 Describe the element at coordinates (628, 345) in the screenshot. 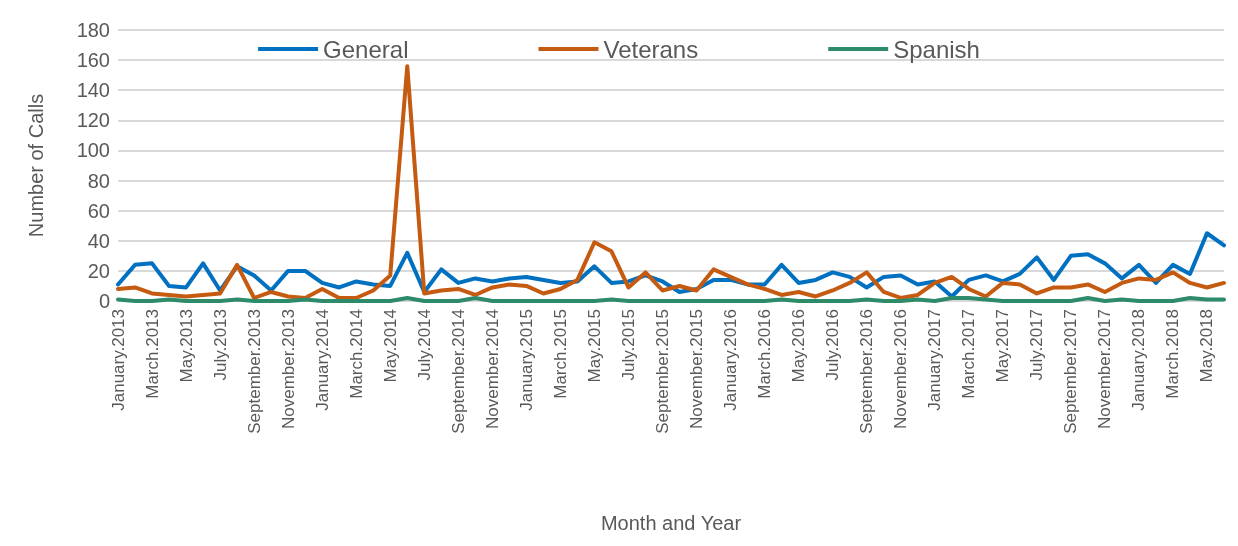

I see `x-tick-label: July.2015` at that location.